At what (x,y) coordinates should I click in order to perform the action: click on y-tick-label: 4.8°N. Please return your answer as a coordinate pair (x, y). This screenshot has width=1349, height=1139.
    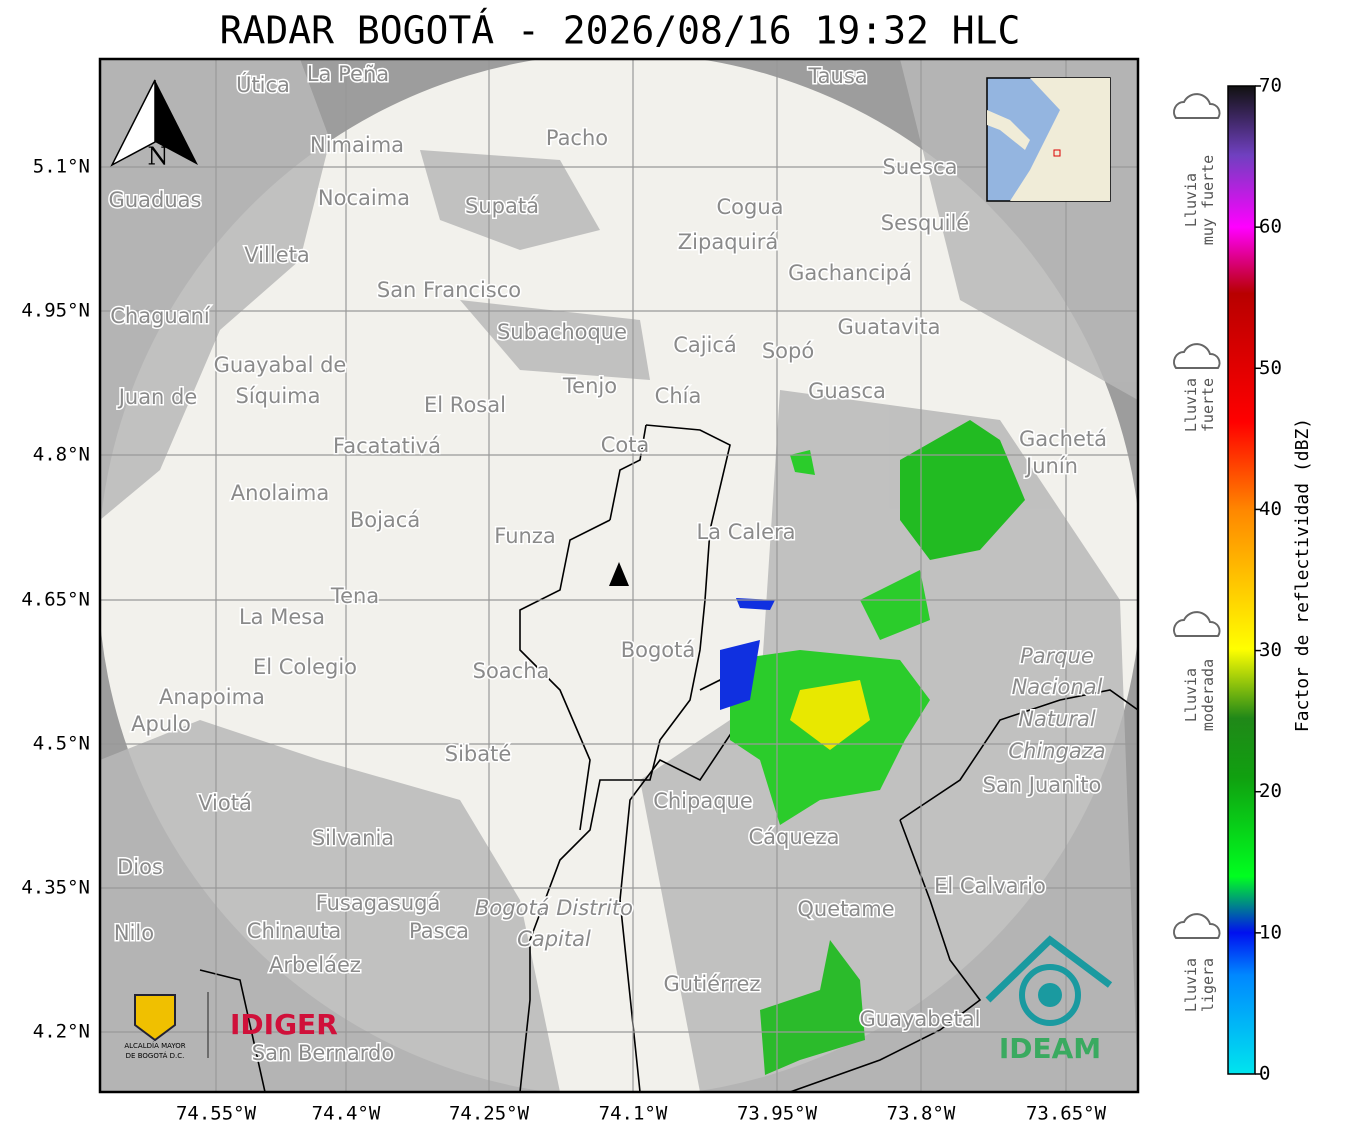
    Looking at the image, I should click on (61, 455).